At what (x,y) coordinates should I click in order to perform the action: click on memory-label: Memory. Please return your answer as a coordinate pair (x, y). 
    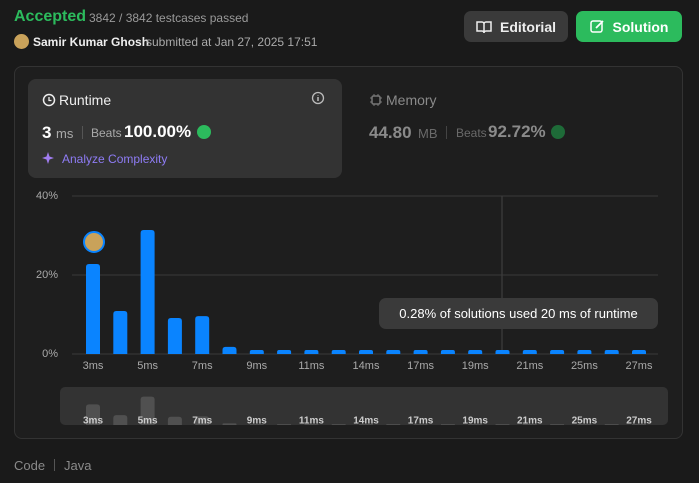
    Looking at the image, I should click on (411, 100).